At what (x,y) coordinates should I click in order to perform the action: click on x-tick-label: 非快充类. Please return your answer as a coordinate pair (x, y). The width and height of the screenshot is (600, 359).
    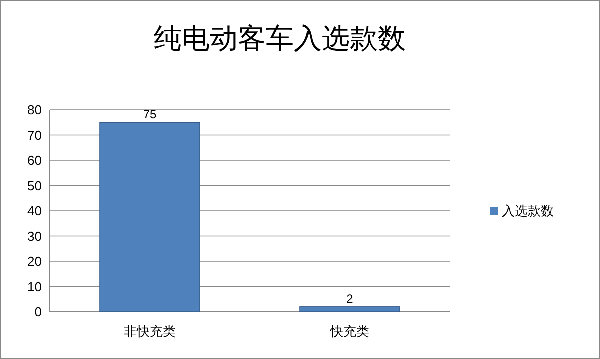
    Looking at the image, I should click on (150, 331).